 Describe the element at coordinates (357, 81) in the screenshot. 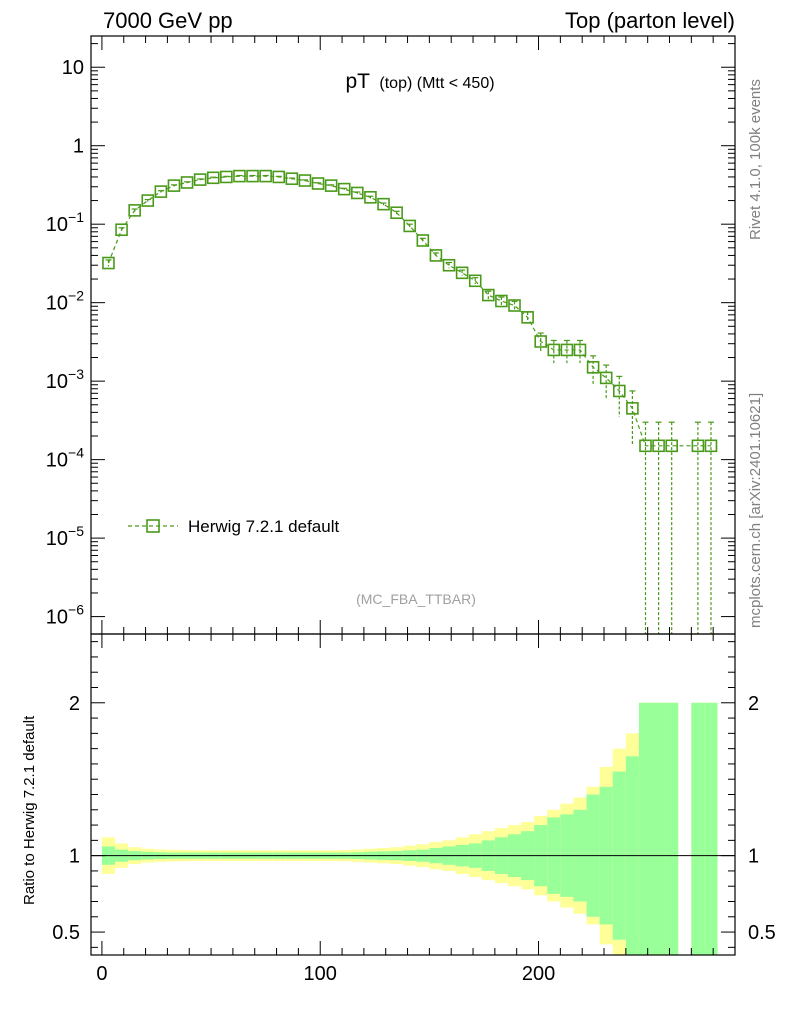

I see `plot-title-main: pT` at that location.